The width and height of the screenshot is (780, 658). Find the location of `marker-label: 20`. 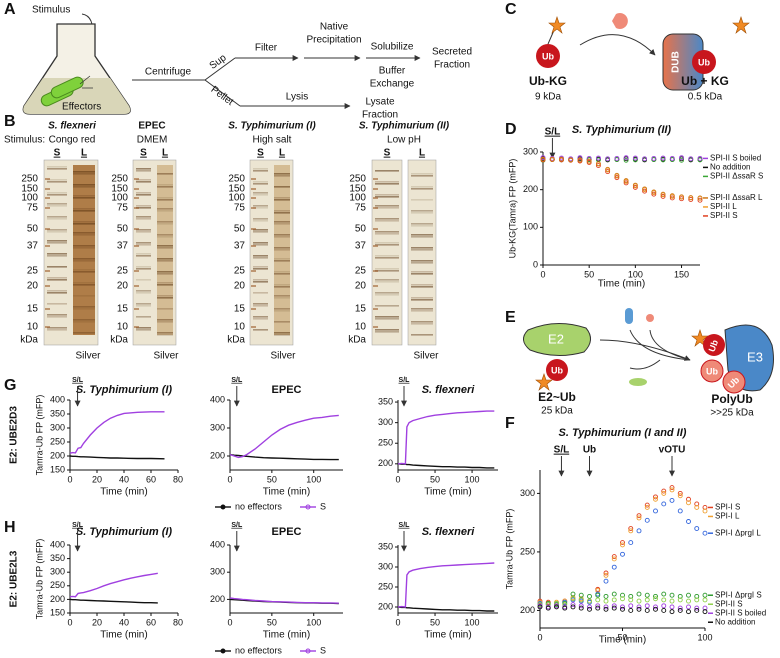

marker-label: 20 is located at coordinates (123, 286).